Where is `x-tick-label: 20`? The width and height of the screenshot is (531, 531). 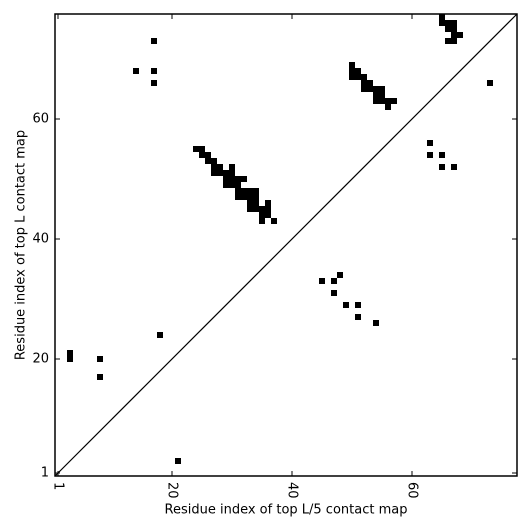 x-tick-label: 20 is located at coordinates (172, 490).